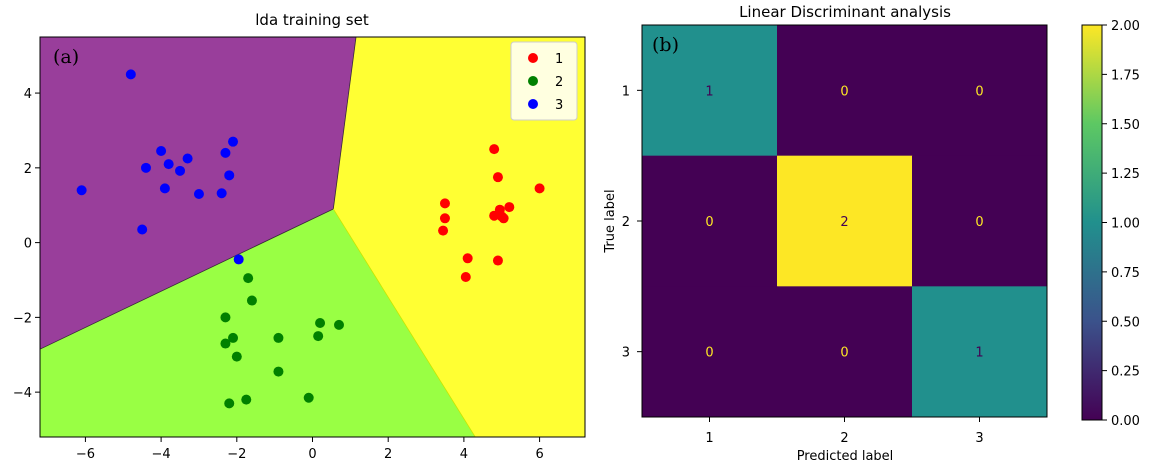  I want to click on colorbar-tick-label: 2.00, so click(1125, 26).